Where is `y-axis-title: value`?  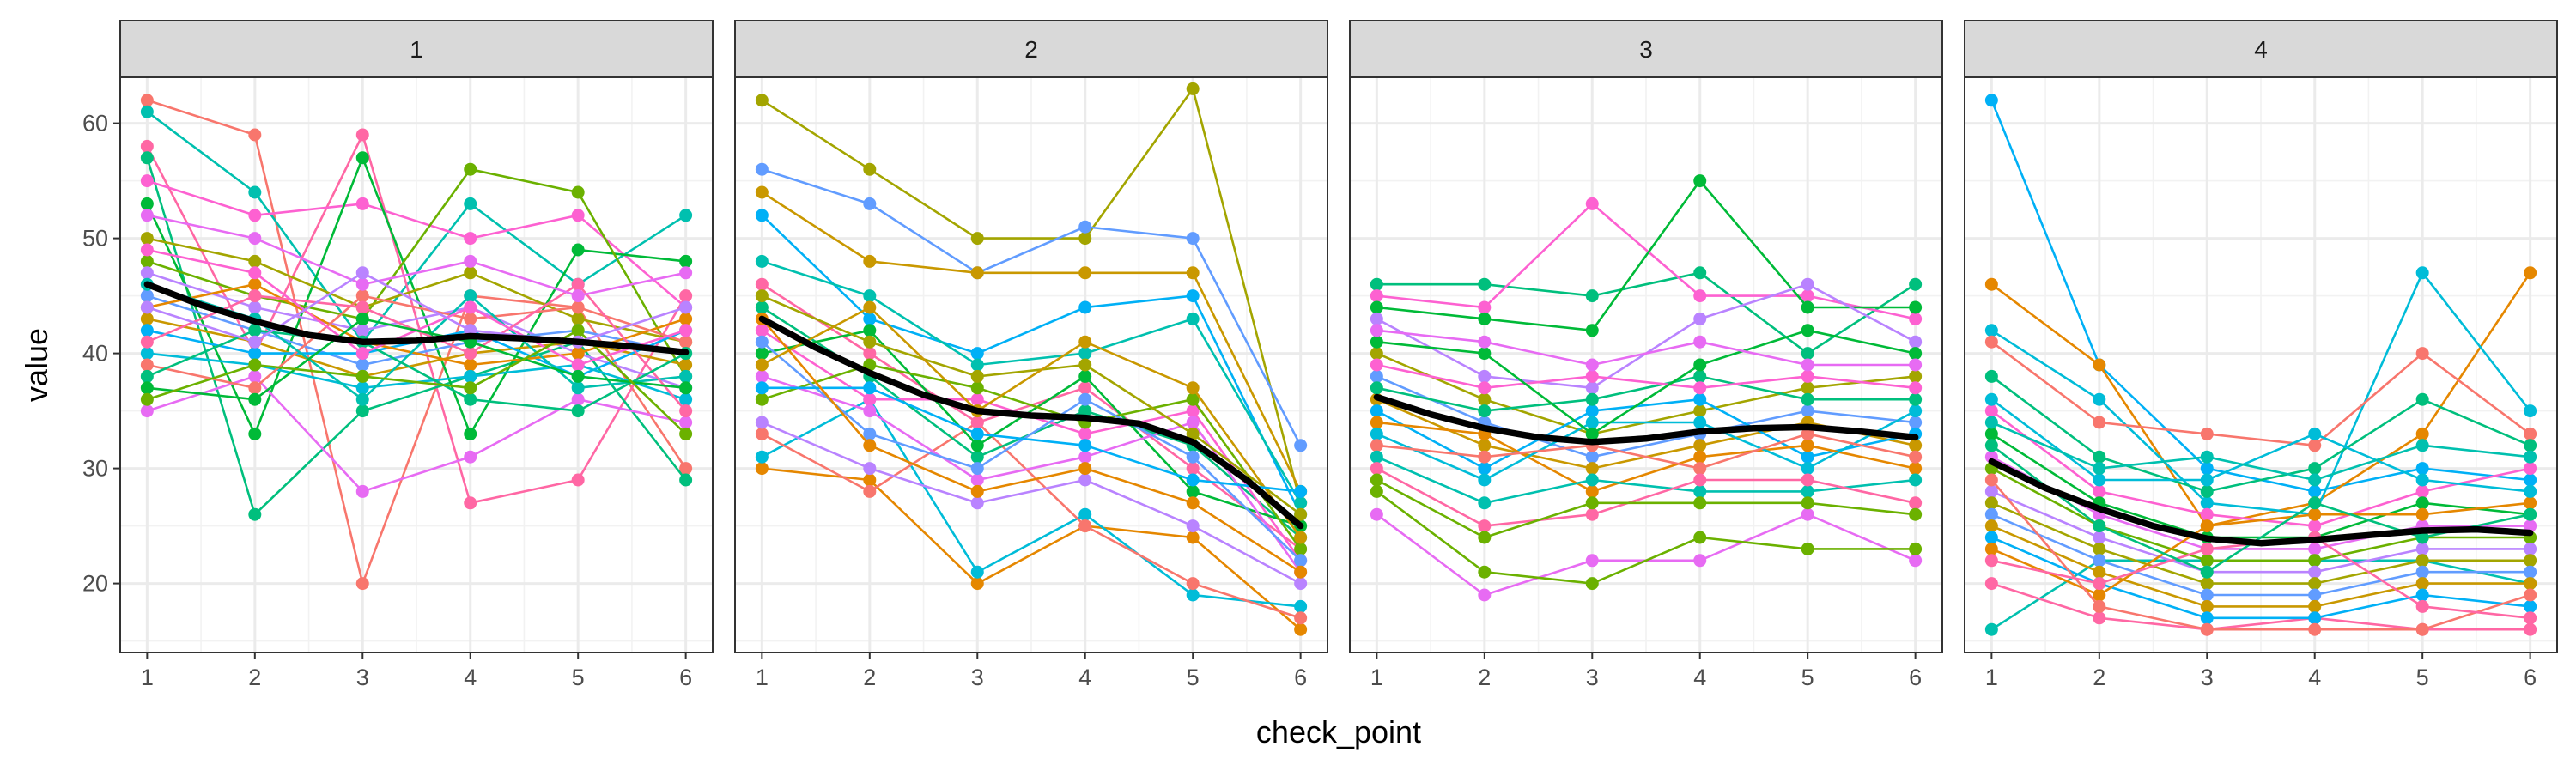 y-axis-title: value is located at coordinates (36, 365).